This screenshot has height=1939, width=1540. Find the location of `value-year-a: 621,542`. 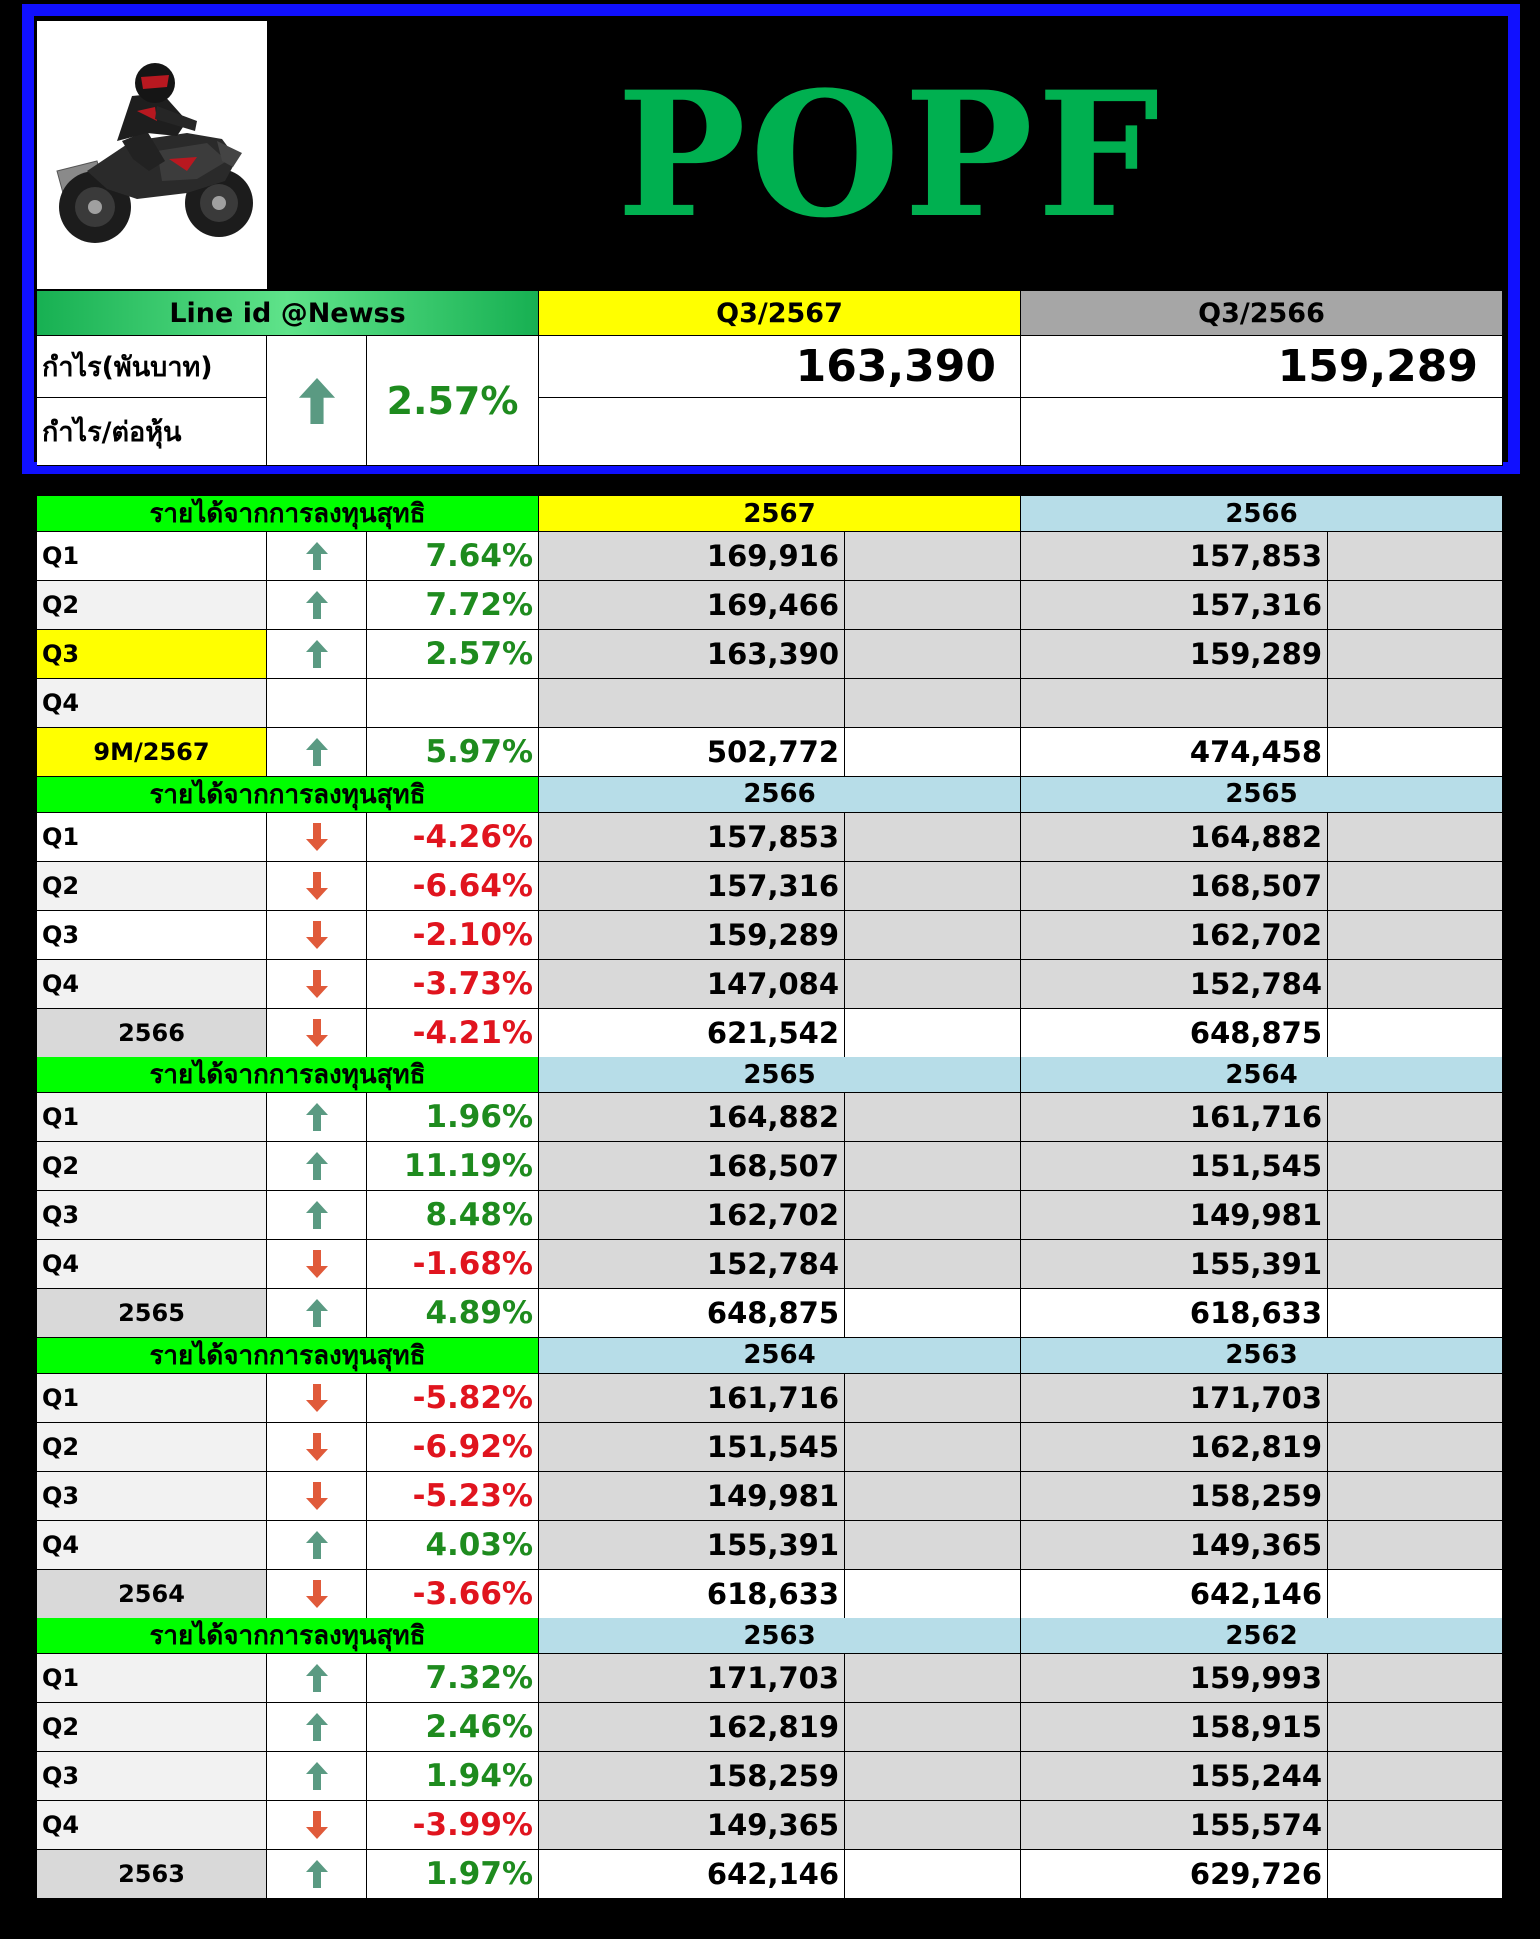

value-year-a: 621,542 is located at coordinates (692, 1033).